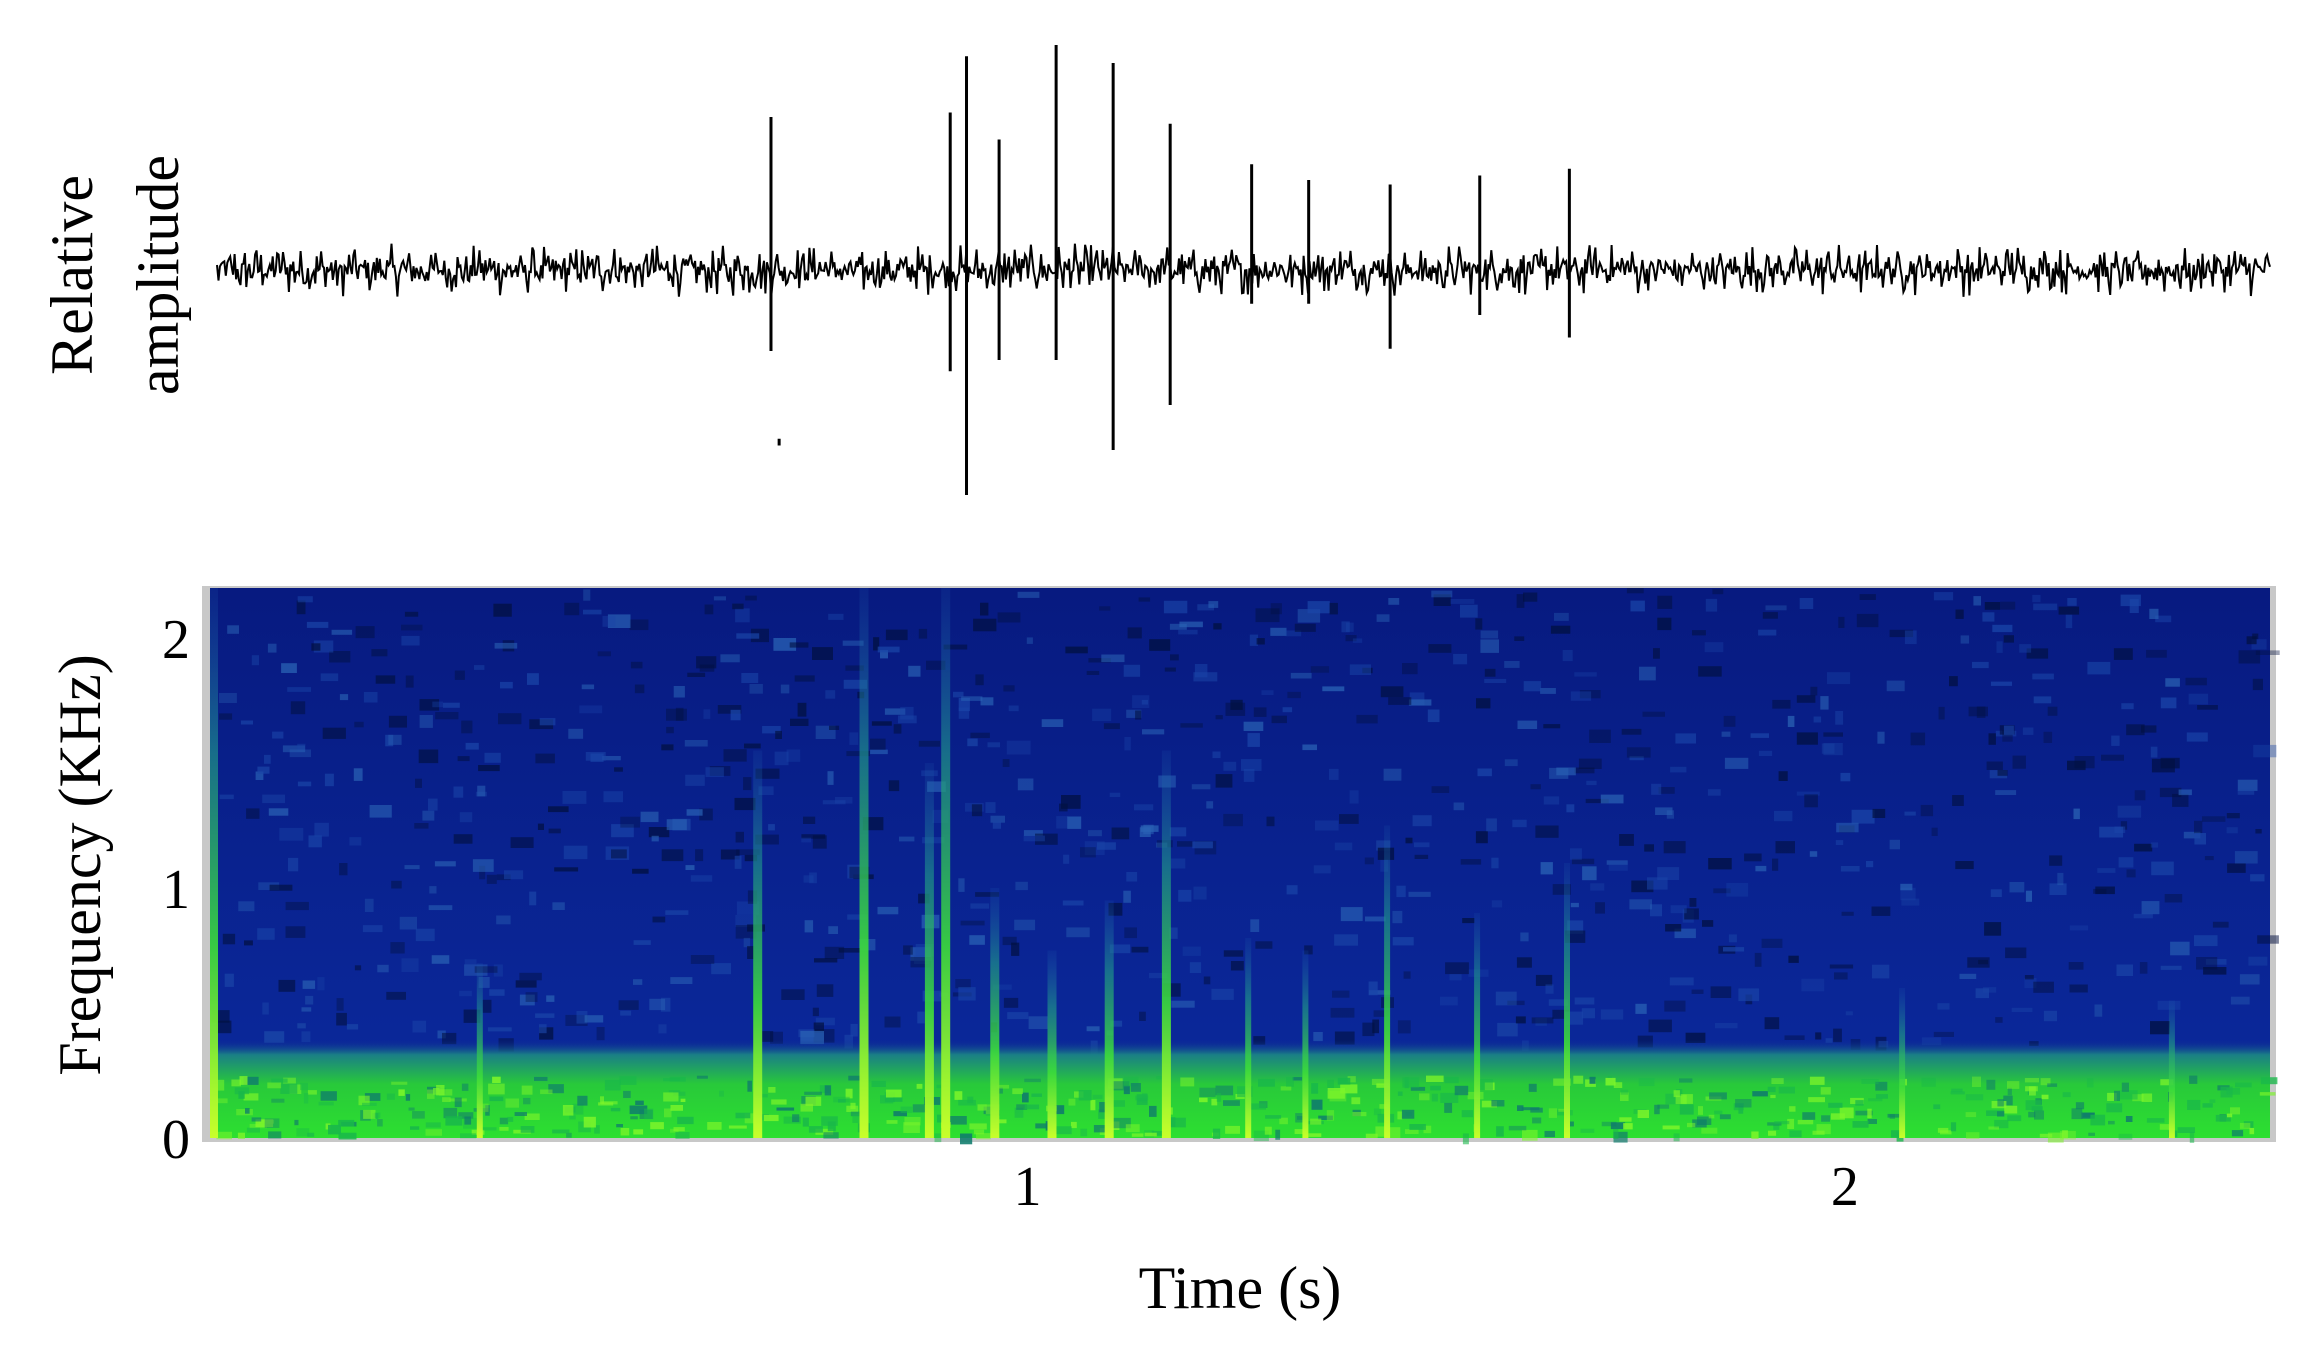 This screenshot has height=1349, width=2310. I want to click on frequency-tick-label: 0, so click(176, 1140).